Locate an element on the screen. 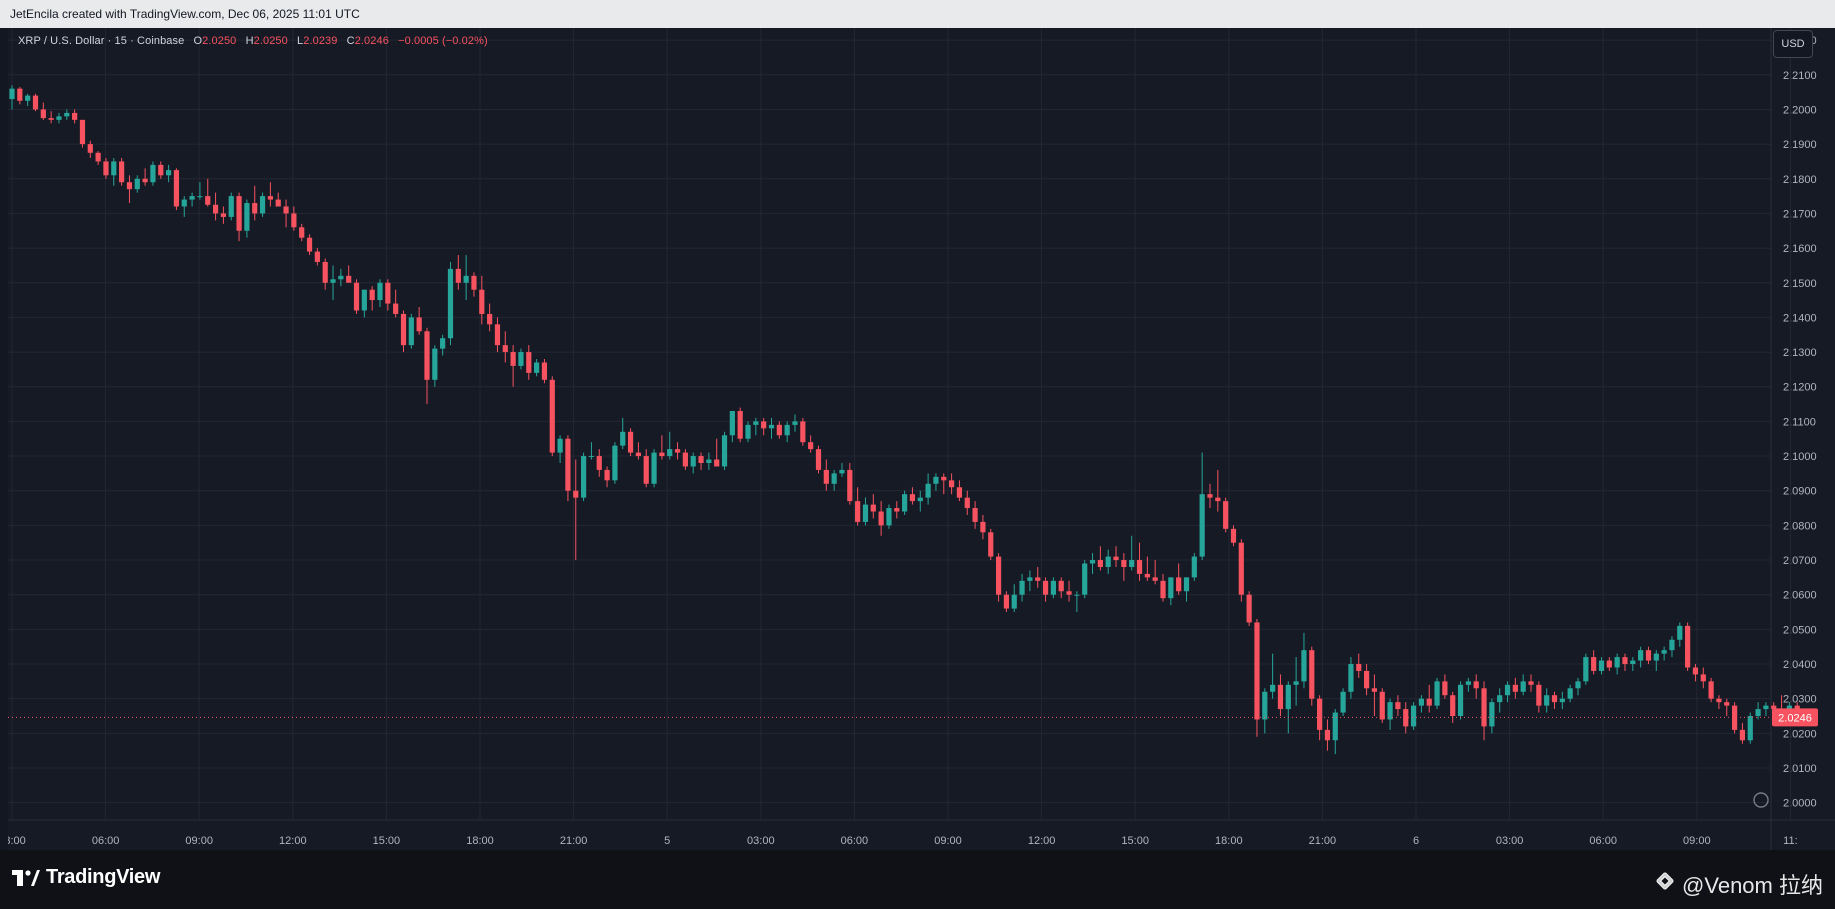 The image size is (1835, 909). tradingview-brand: TradingView is located at coordinates (86, 877).